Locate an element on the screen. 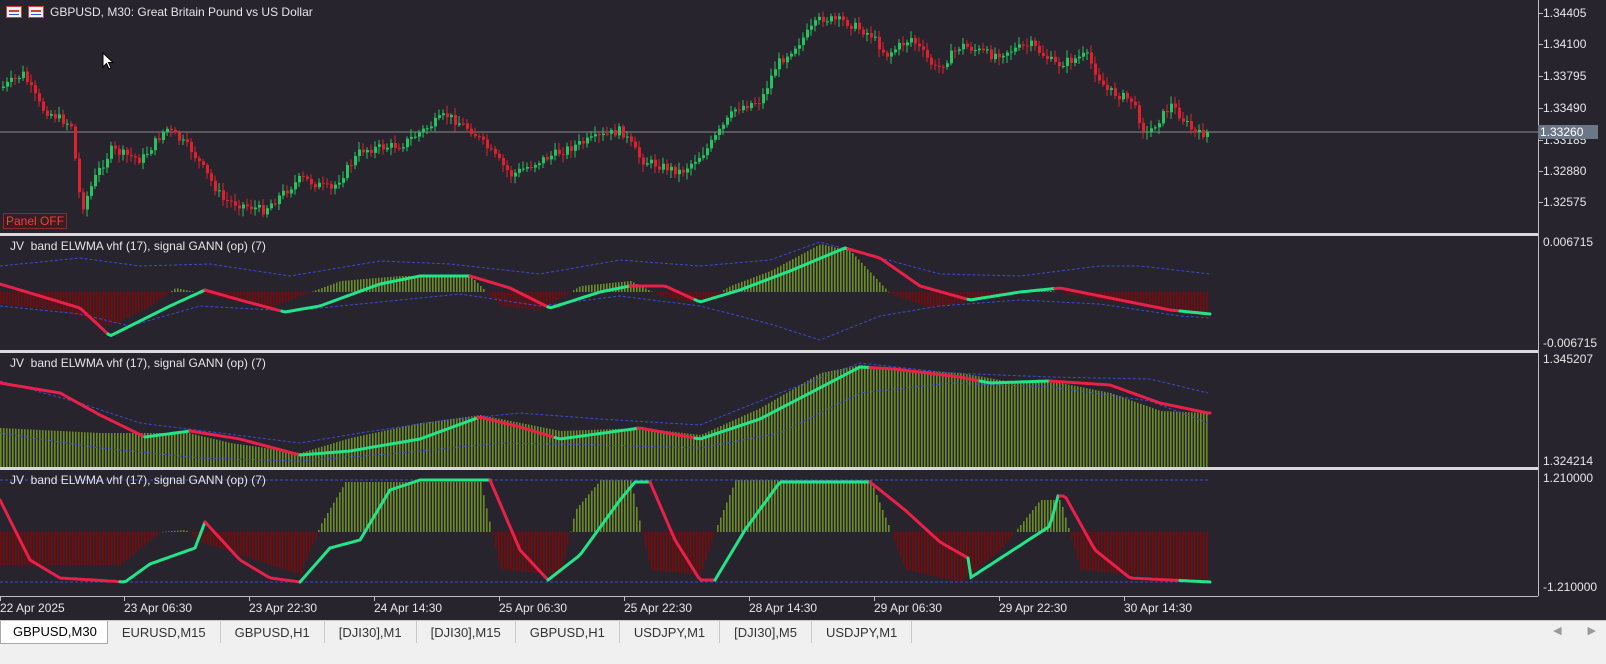 The width and height of the screenshot is (1606, 664). one-click-trading-icon is located at coordinates (36, 12).